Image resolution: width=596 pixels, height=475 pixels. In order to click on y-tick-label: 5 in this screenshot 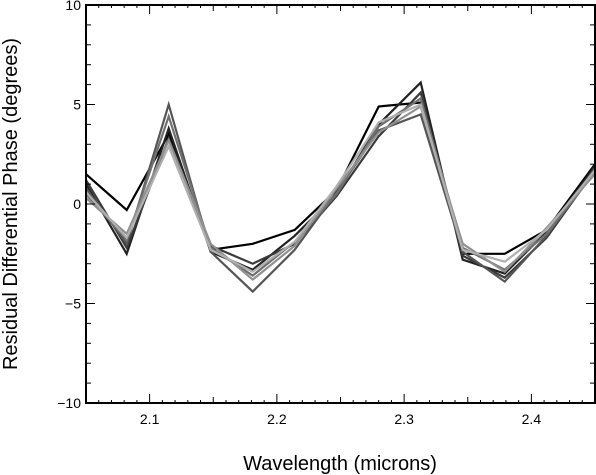, I will do `click(77, 105)`.